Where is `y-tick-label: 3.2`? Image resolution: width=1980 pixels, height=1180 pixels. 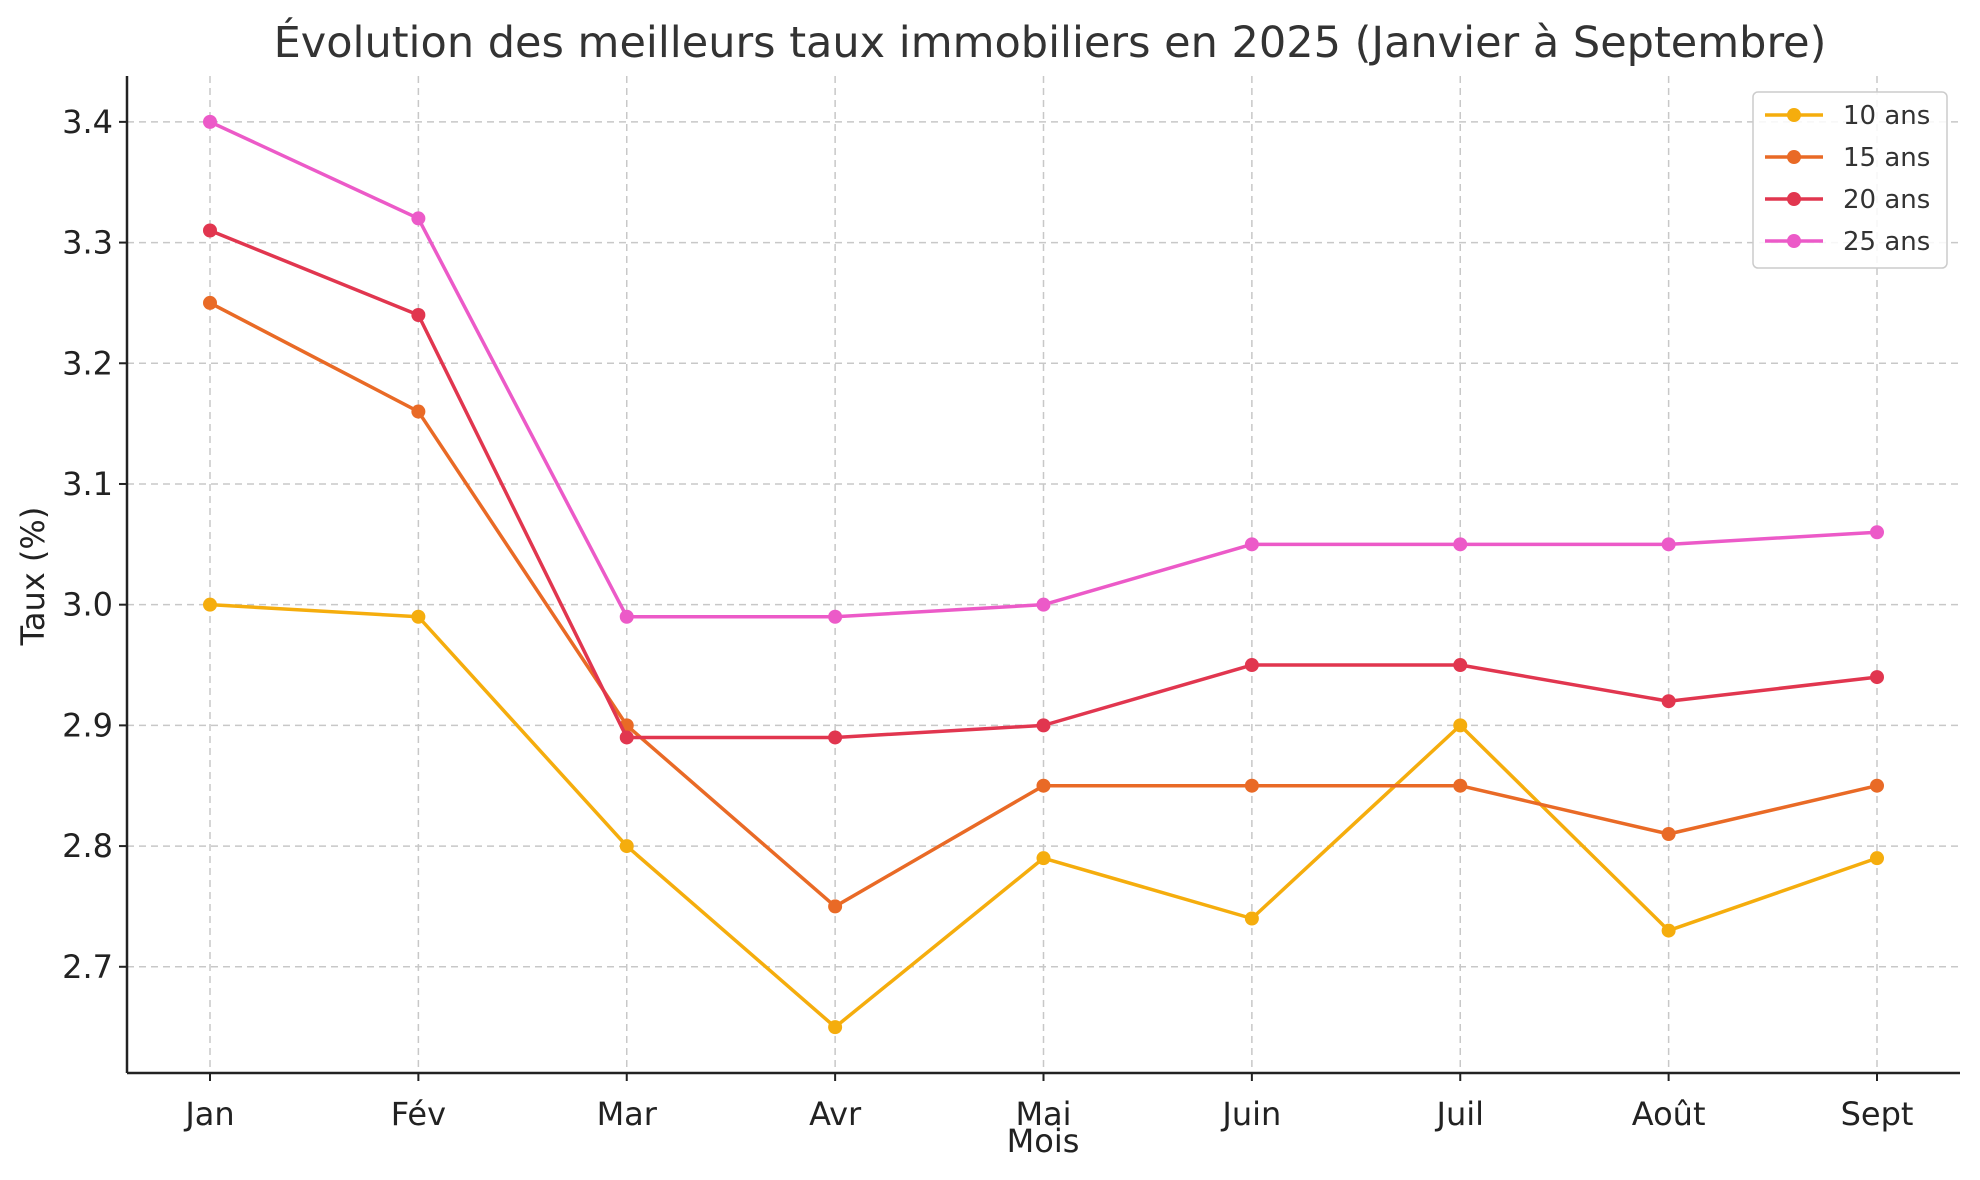
y-tick-label: 3.2 is located at coordinates (87, 363).